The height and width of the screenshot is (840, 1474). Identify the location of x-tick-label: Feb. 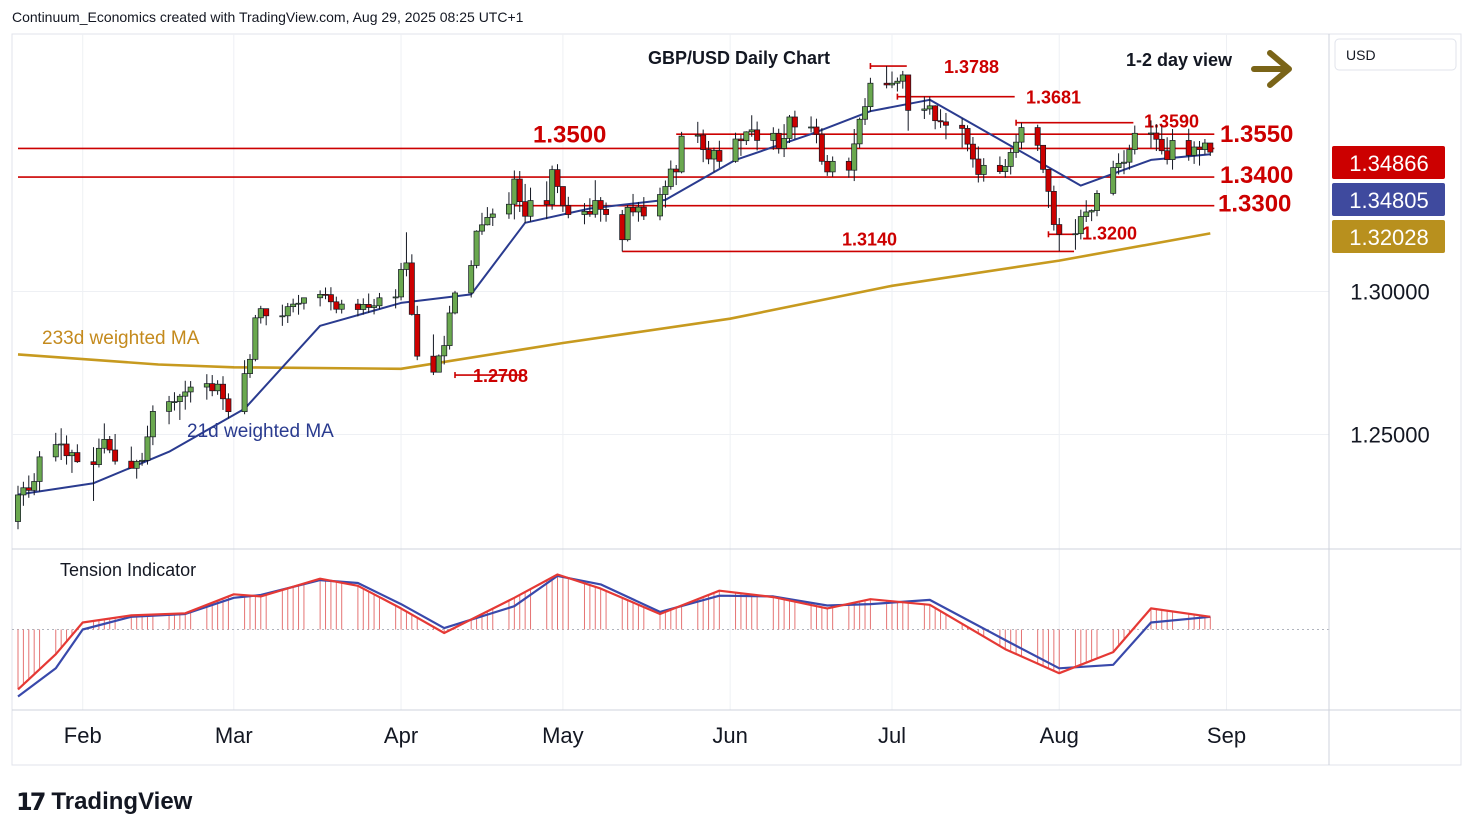
(83, 735).